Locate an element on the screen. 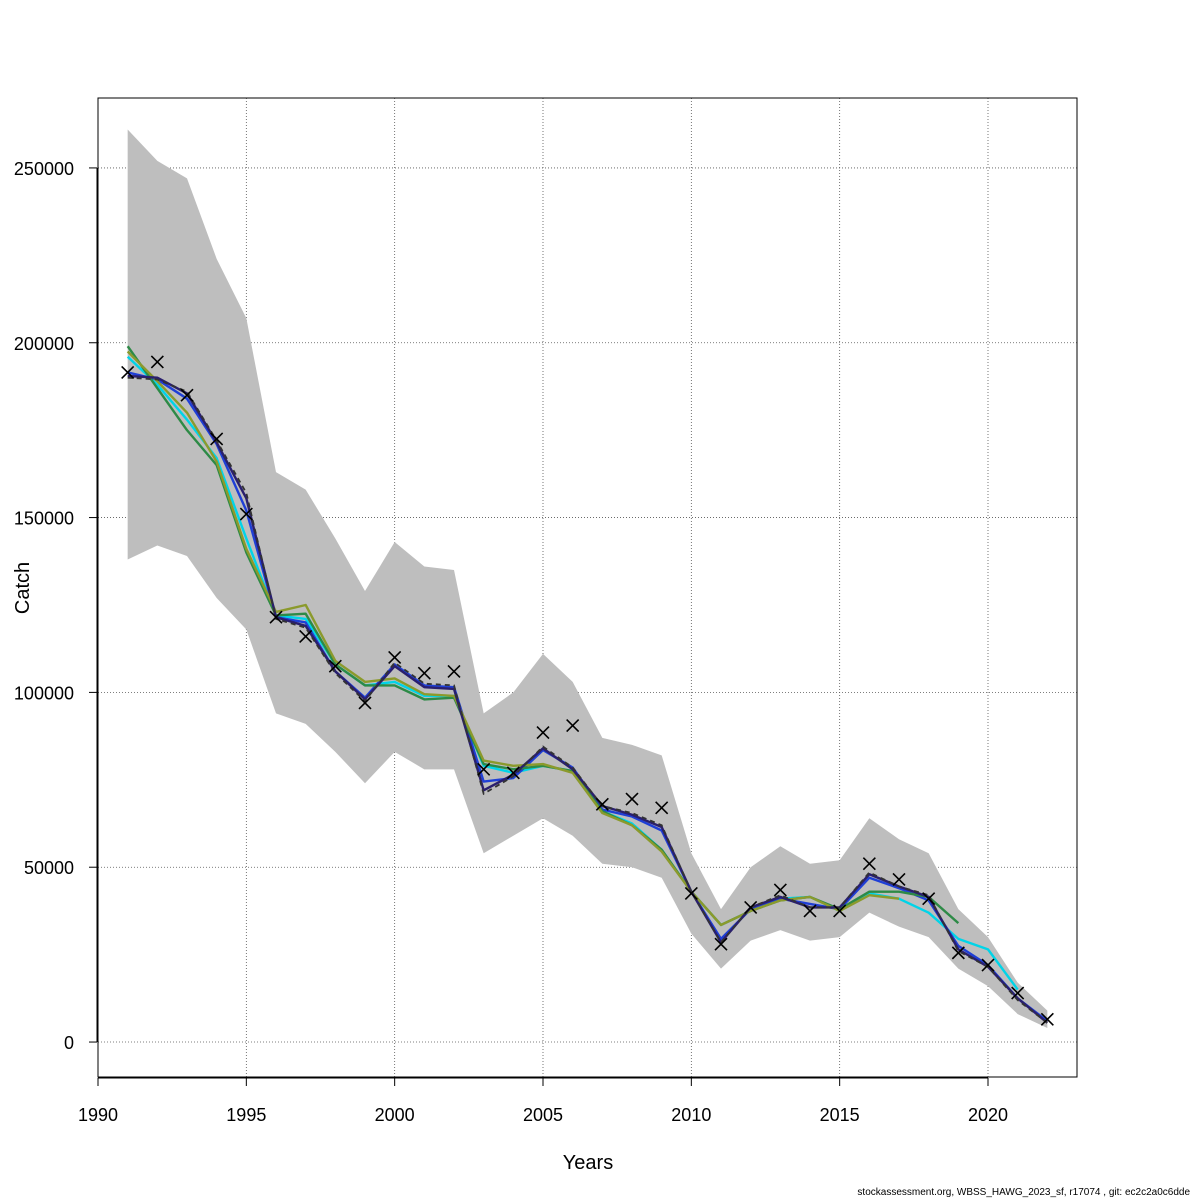 This screenshot has height=1200, width=1200. x-tick-label: 2005 is located at coordinates (543, 1115).